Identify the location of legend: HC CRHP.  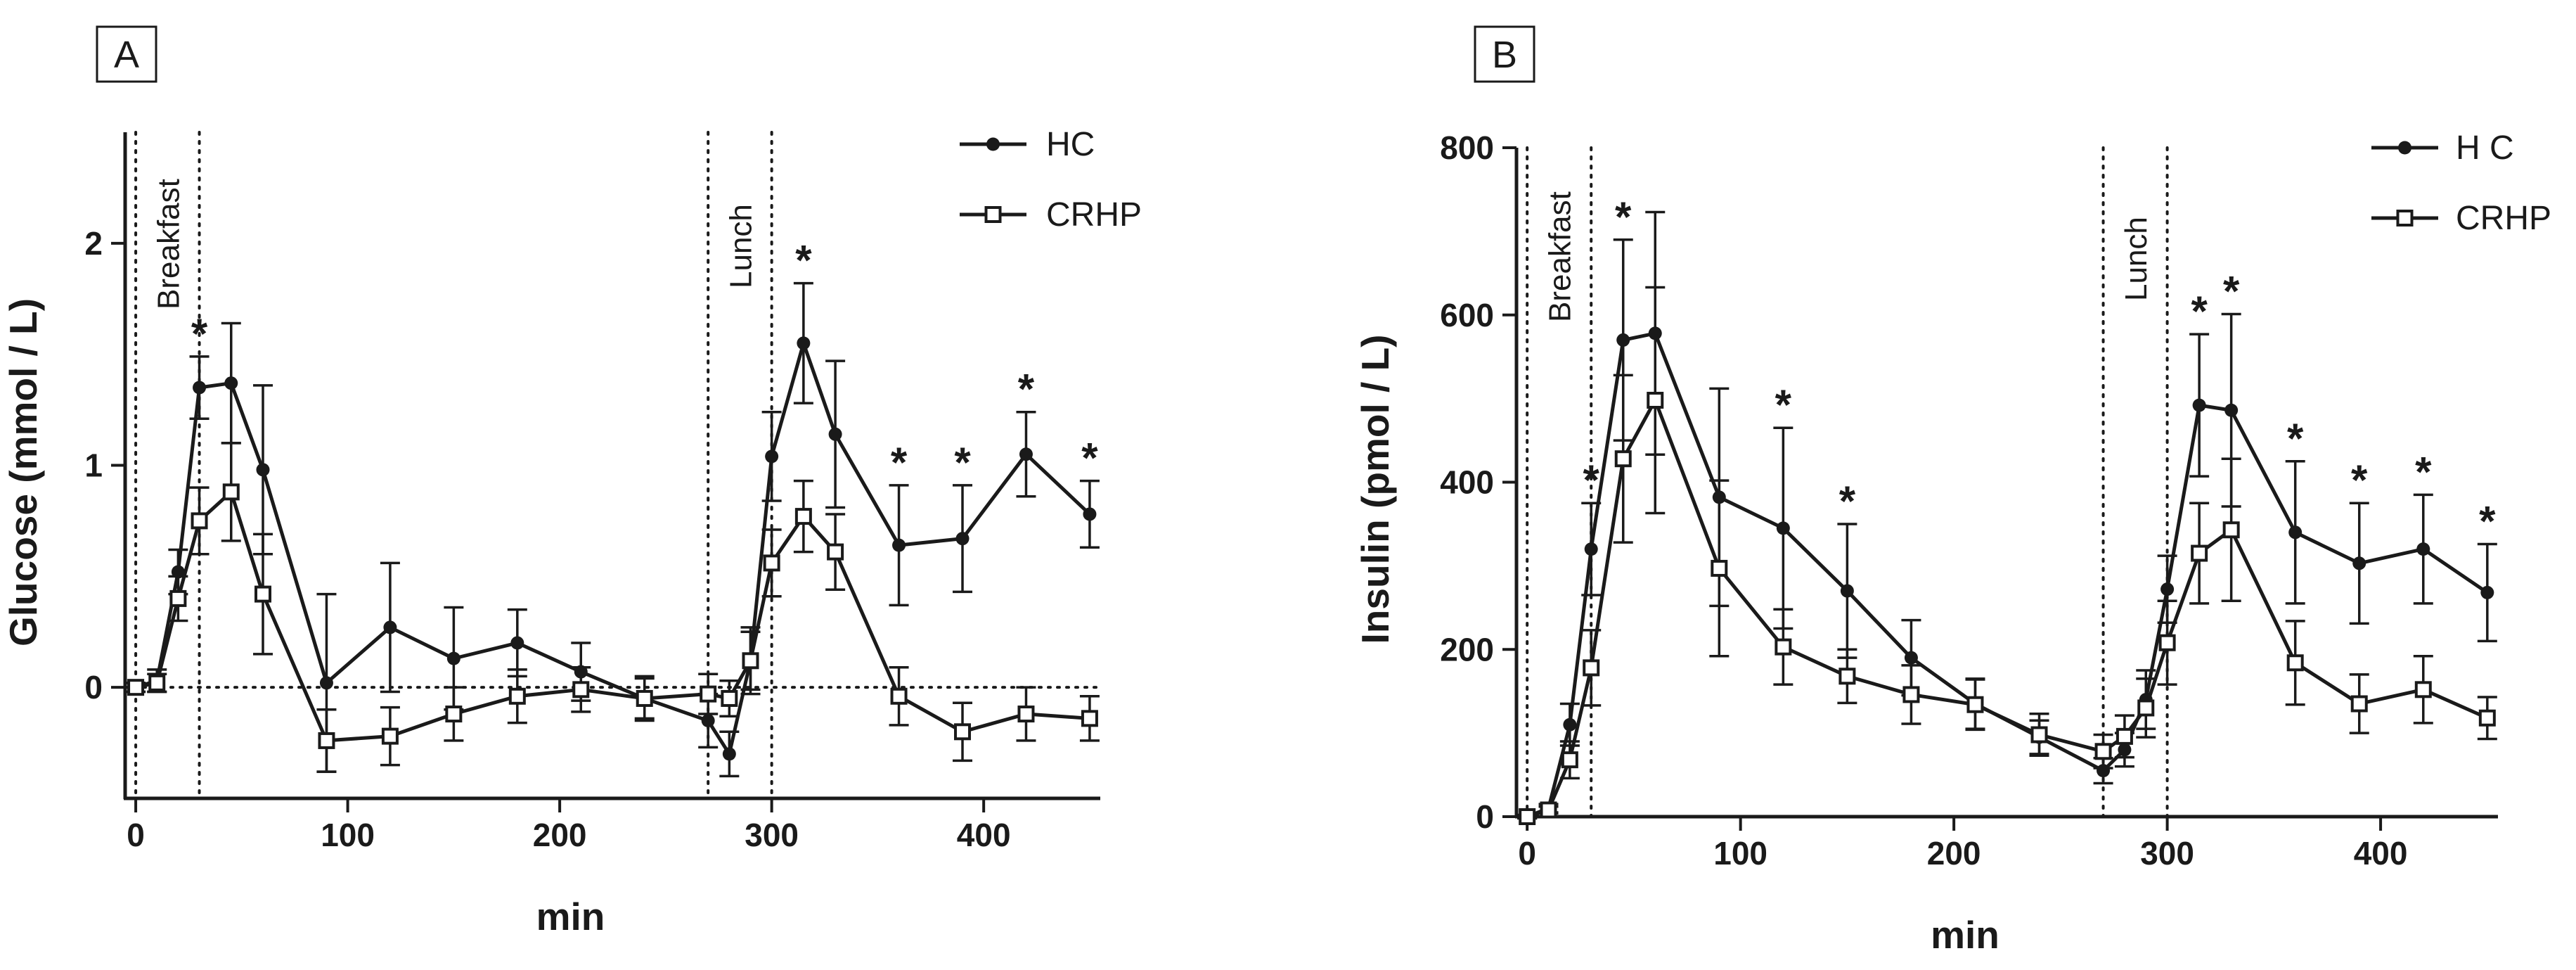
(1051, 180).